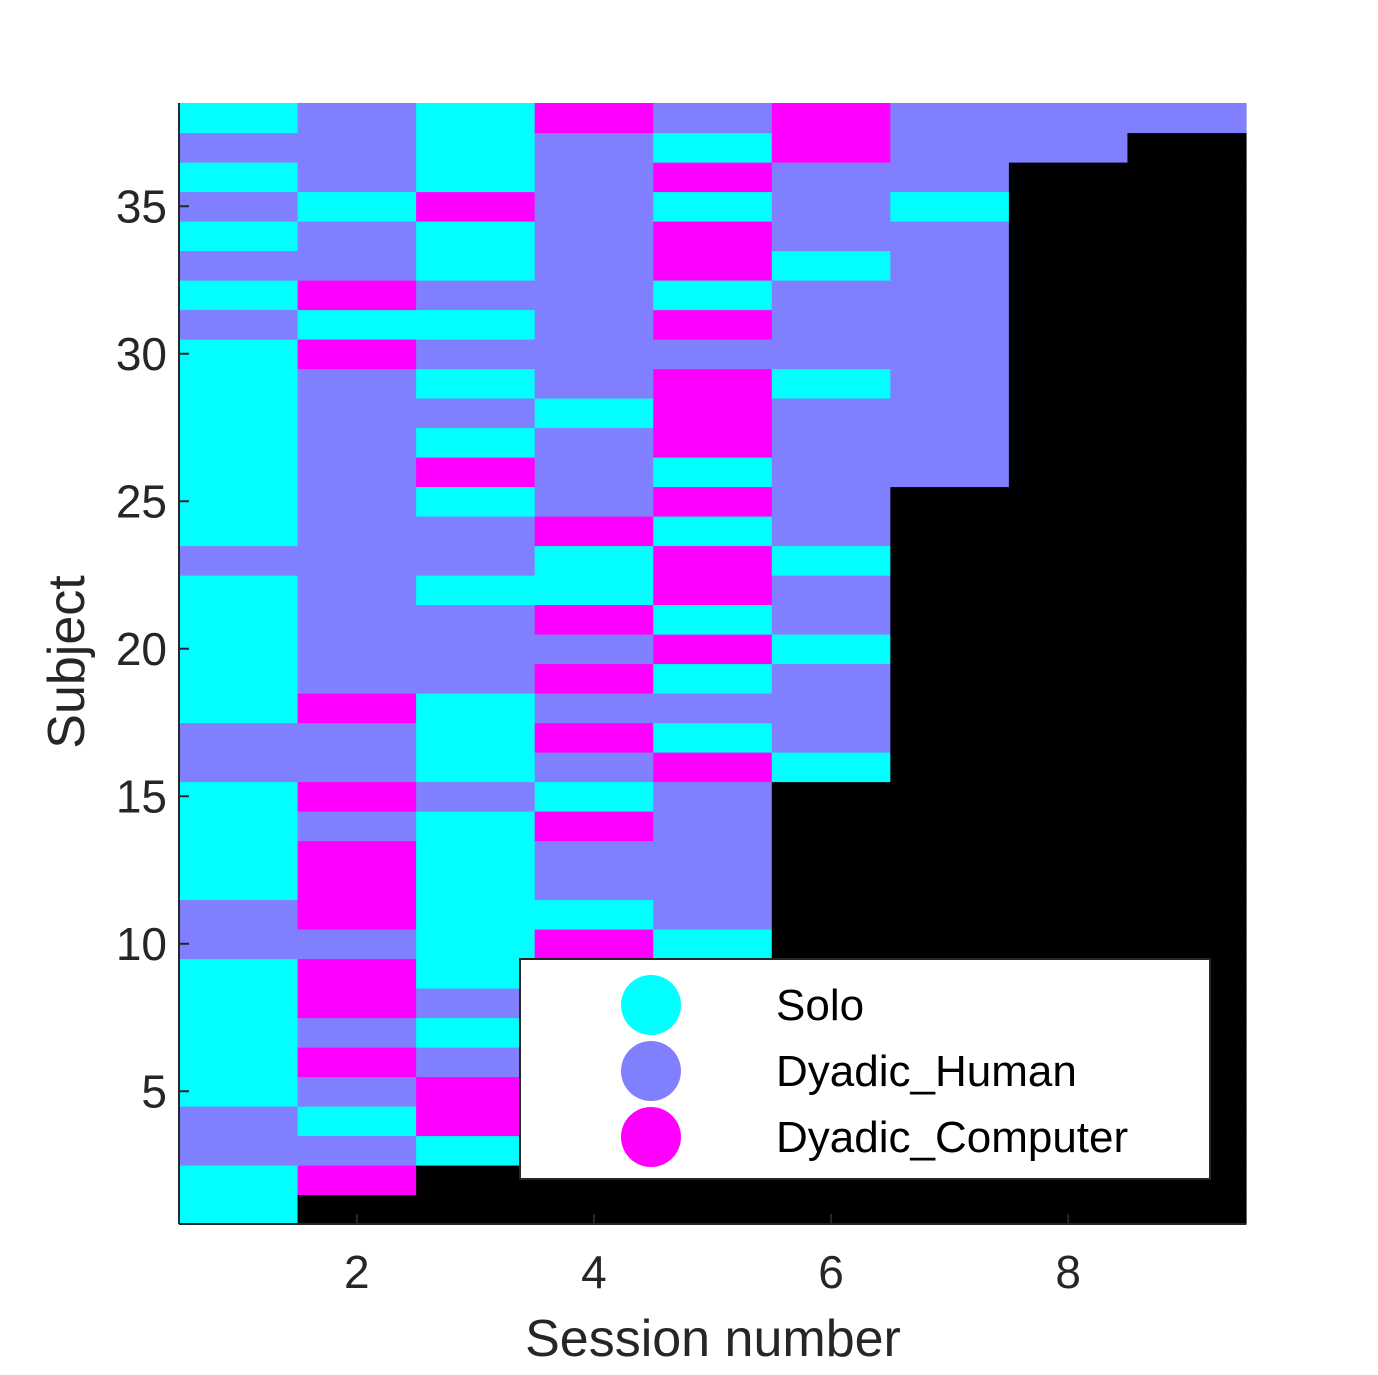 The image size is (1378, 1375). Describe the element at coordinates (476, 1032) in the screenshot. I see `heatmap-cell-s7-session3` at that location.